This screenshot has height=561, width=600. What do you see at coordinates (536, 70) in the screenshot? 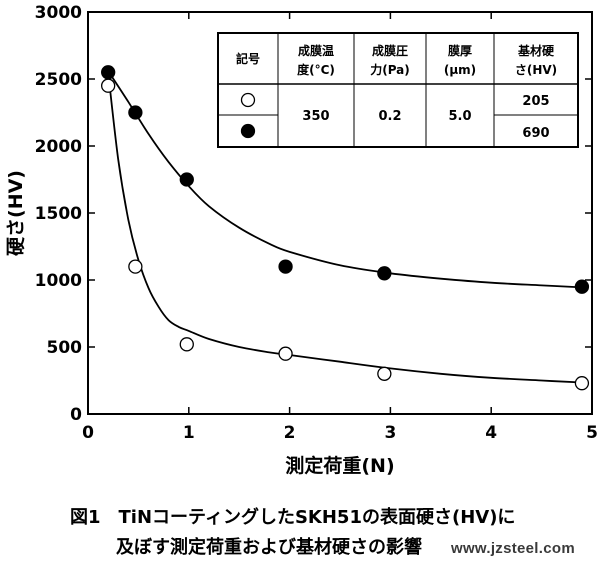
I see `legend-header-substrate-2: さ(HV)` at bounding box center [536, 70].